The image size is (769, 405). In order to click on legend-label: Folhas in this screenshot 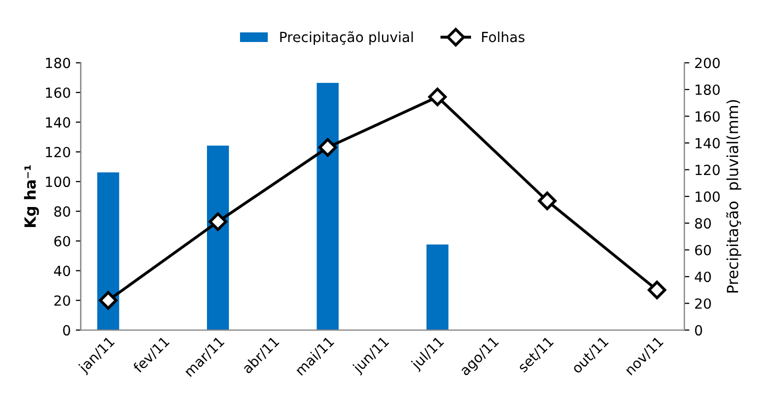, I will do `click(503, 36)`.